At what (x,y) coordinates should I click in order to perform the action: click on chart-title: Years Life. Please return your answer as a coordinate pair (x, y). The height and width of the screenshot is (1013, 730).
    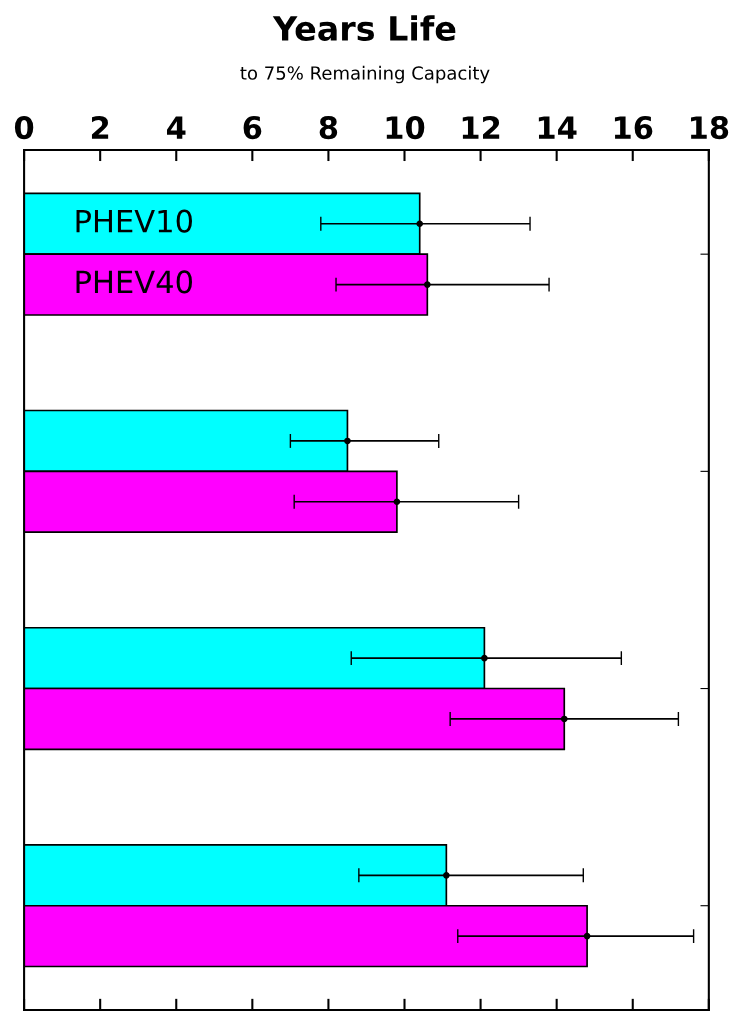
    Looking at the image, I should click on (364, 28).